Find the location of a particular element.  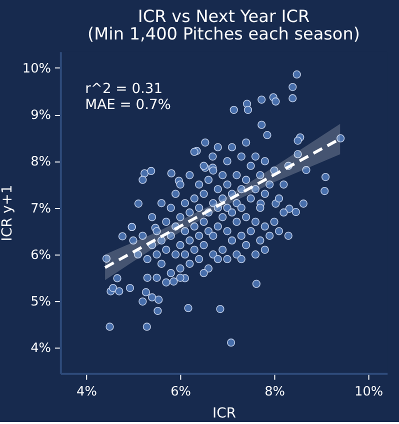

y-tick-label: 10% is located at coordinates (36, 68).